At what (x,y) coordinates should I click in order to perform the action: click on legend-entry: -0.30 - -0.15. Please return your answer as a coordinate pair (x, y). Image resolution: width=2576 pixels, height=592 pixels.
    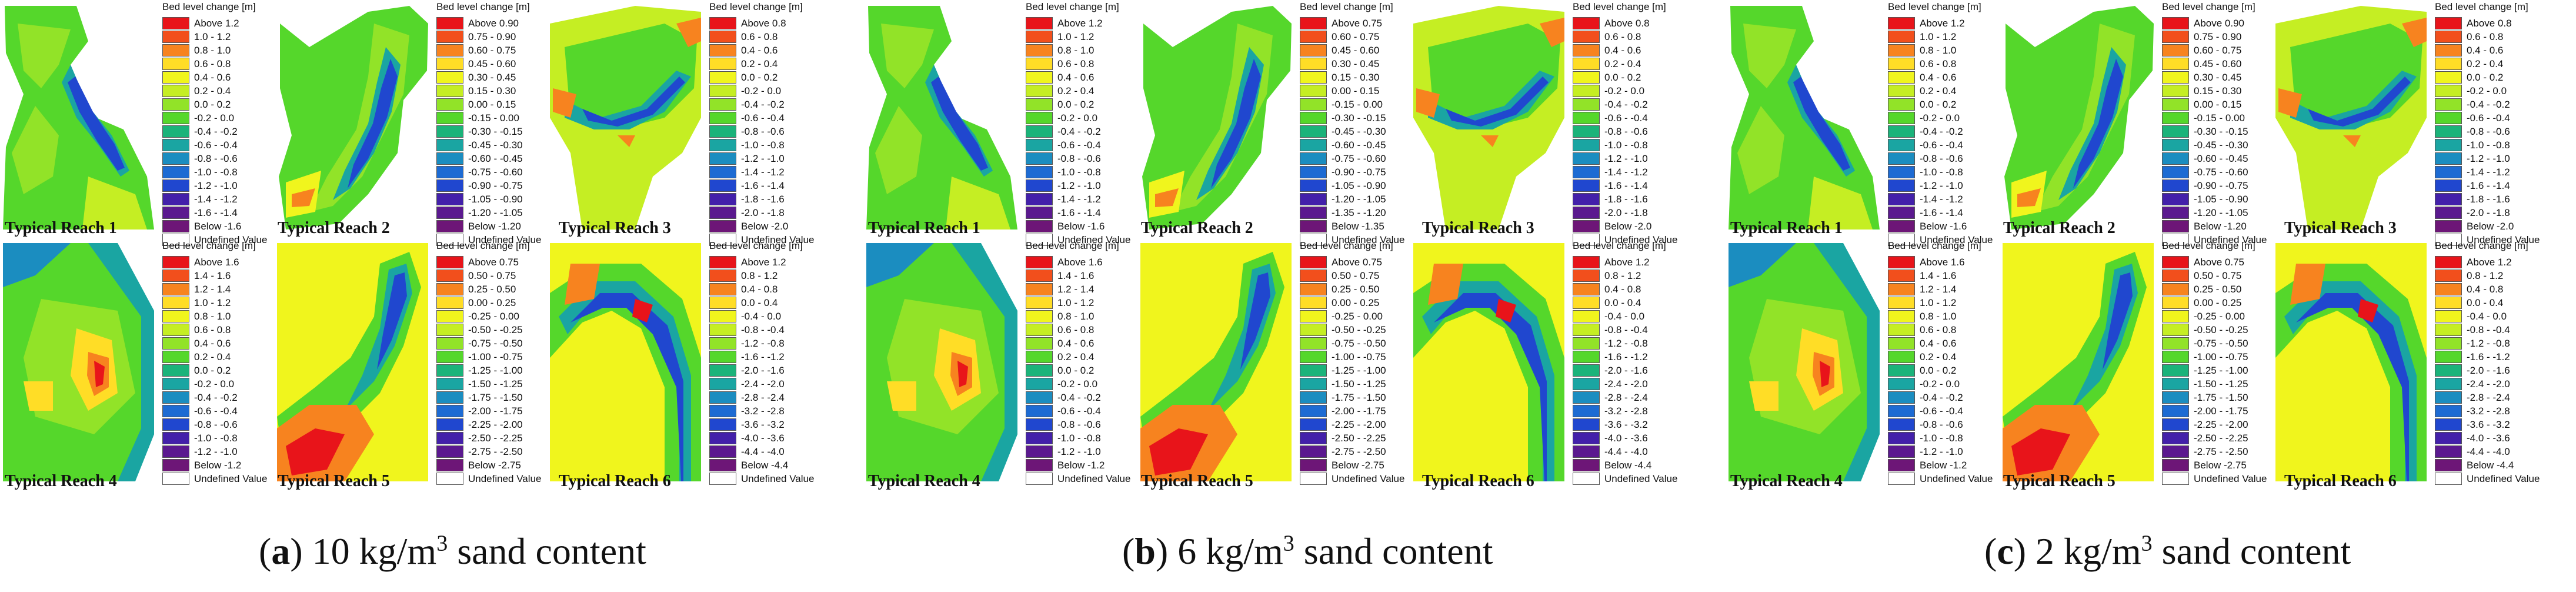
    Looking at the image, I should click on (479, 131).